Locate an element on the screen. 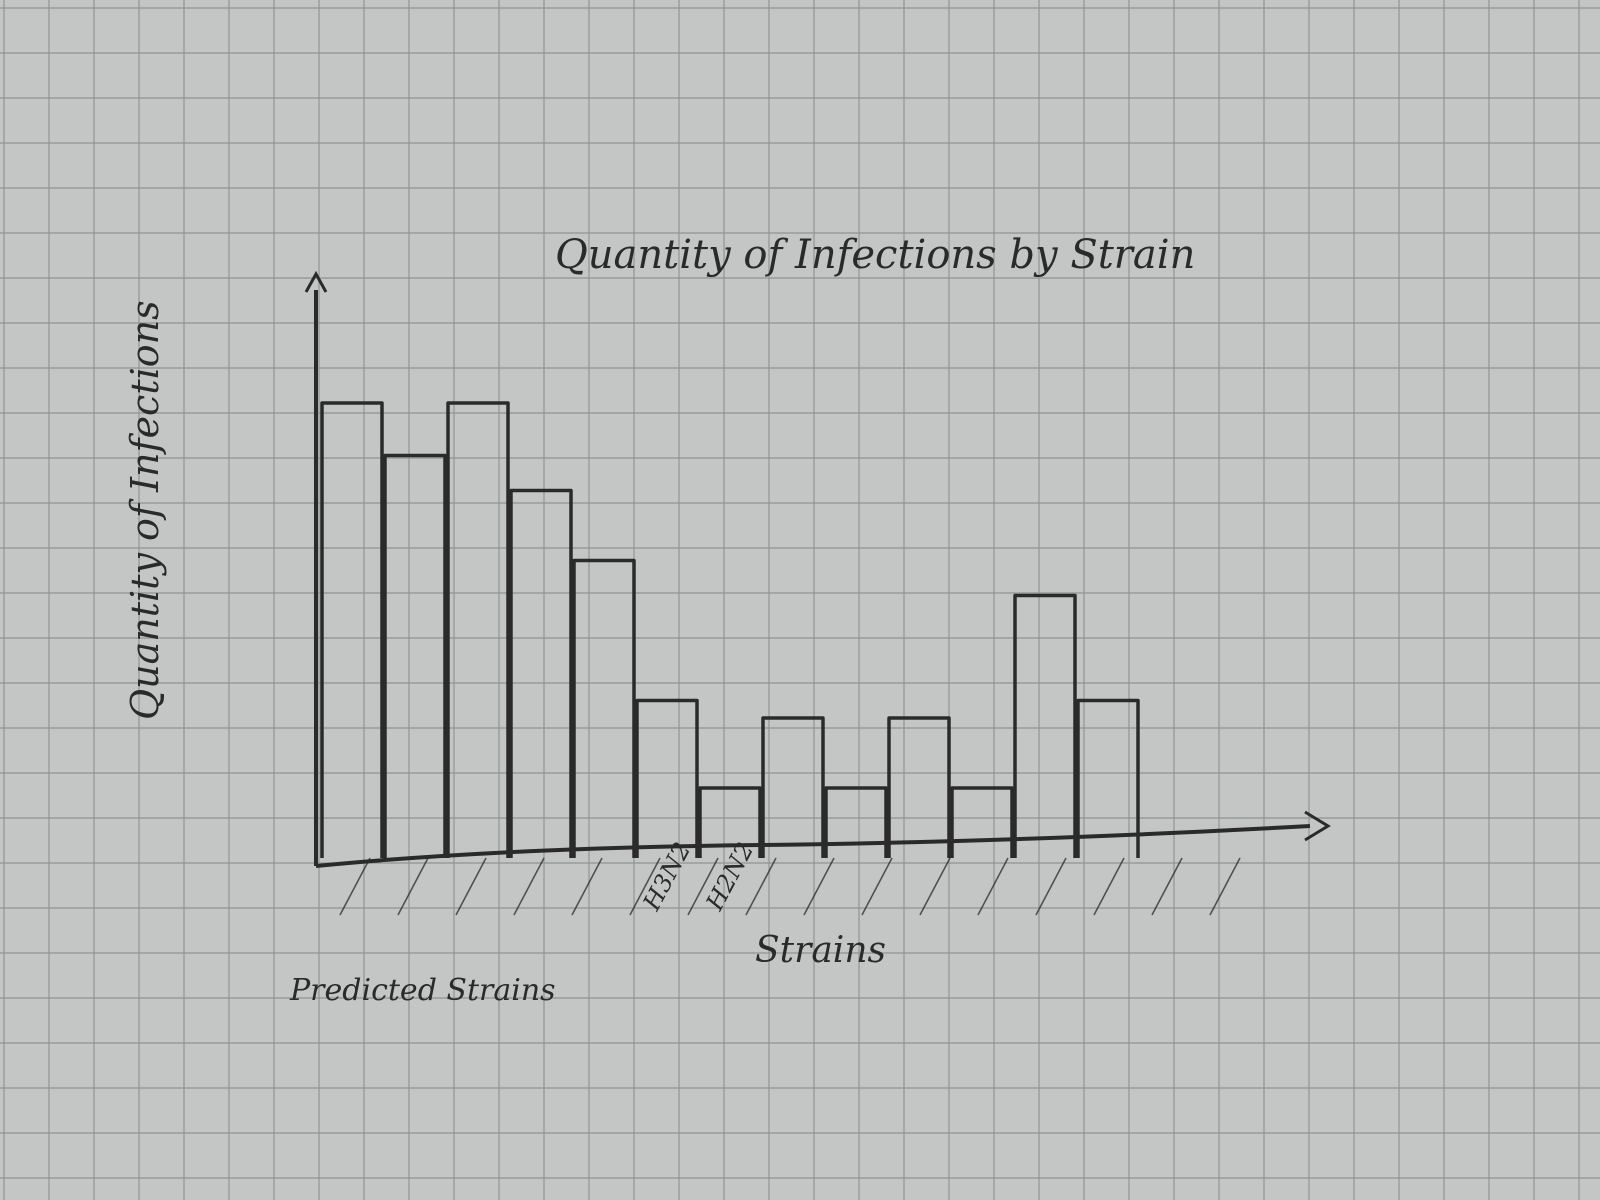 The height and width of the screenshot is (1200, 1600). x-axis is located at coordinates (823, 839).